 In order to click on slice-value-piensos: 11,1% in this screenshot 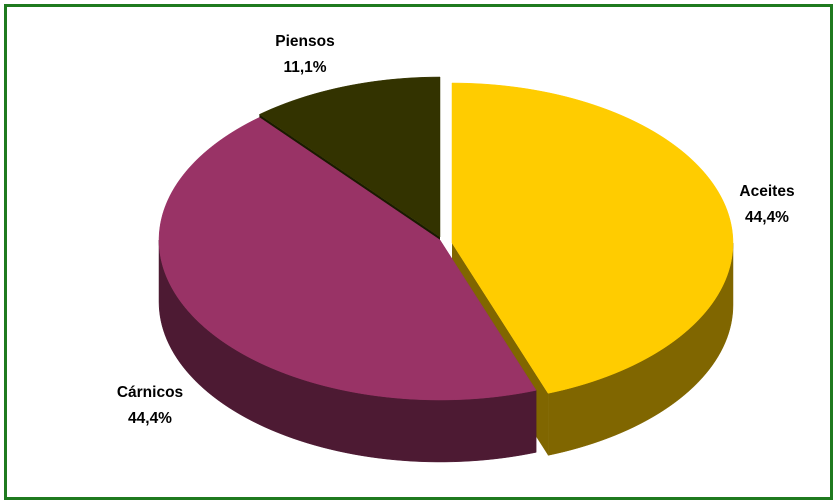, I will do `click(304, 67)`.